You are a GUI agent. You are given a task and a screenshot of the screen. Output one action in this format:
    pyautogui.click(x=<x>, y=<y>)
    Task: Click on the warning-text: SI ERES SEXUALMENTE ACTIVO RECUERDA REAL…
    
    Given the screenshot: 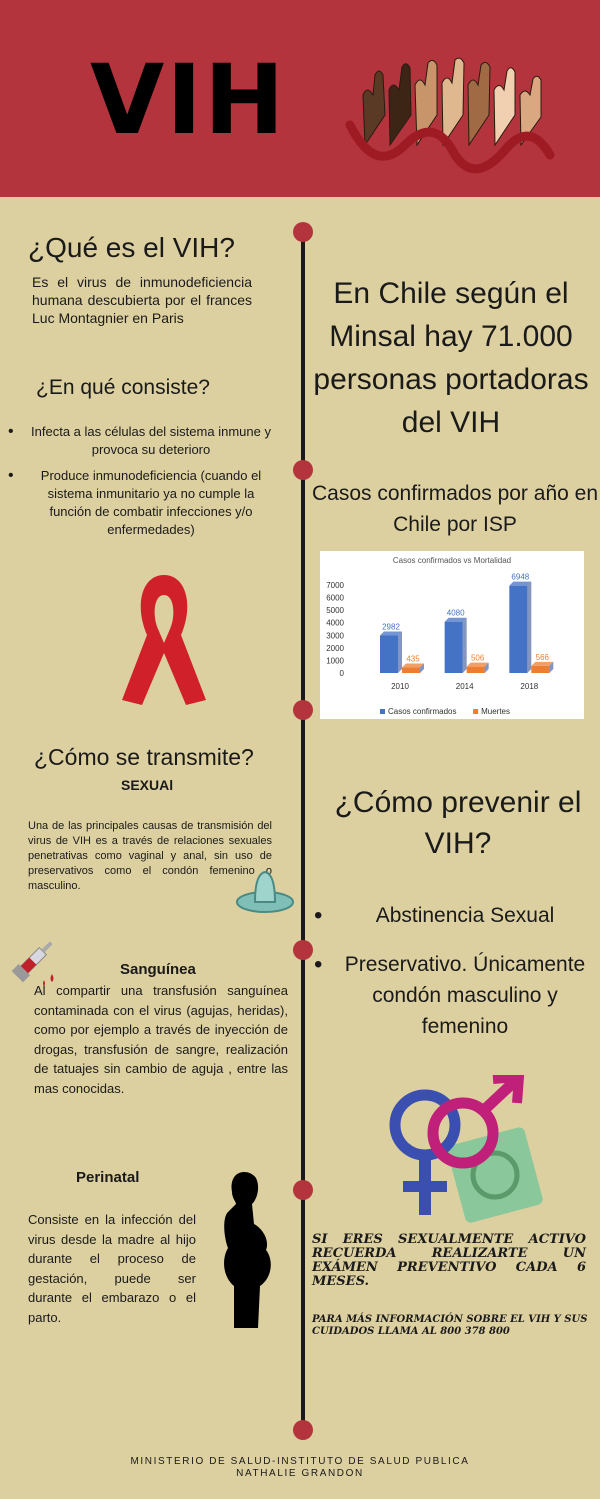 What is the action you would take?
    pyautogui.click(x=449, y=1260)
    